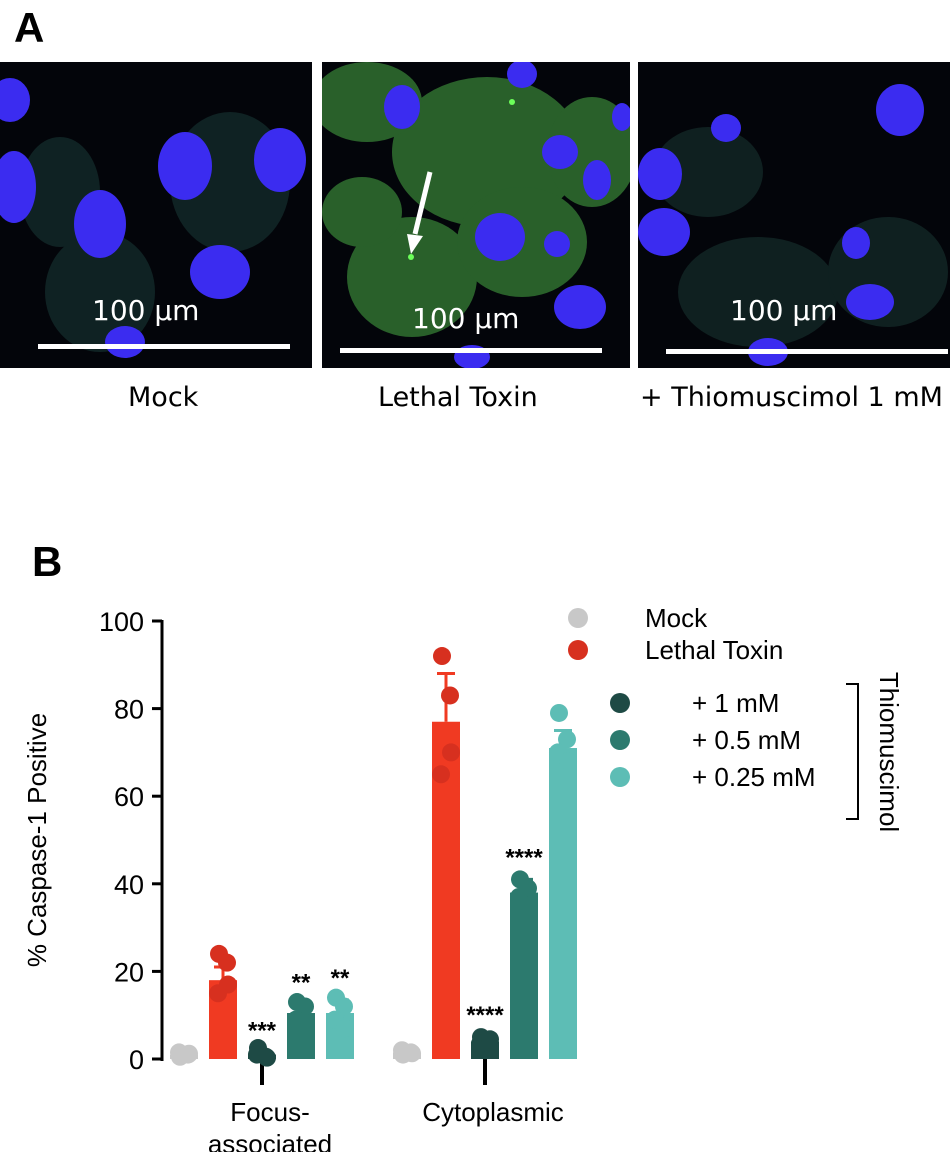 This screenshot has height=1152, width=950. I want to click on x-tick-label: associated, so click(270, 1140).